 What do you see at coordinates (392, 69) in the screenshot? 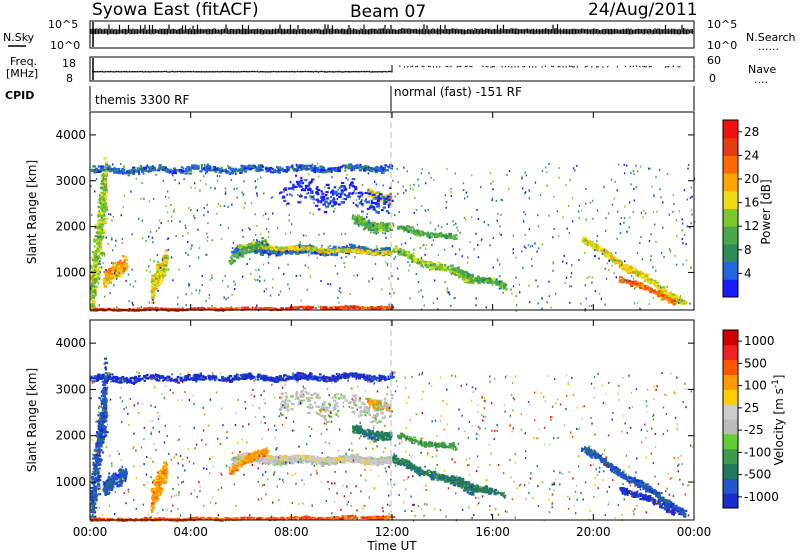
I see `freq-panel-frame` at bounding box center [392, 69].